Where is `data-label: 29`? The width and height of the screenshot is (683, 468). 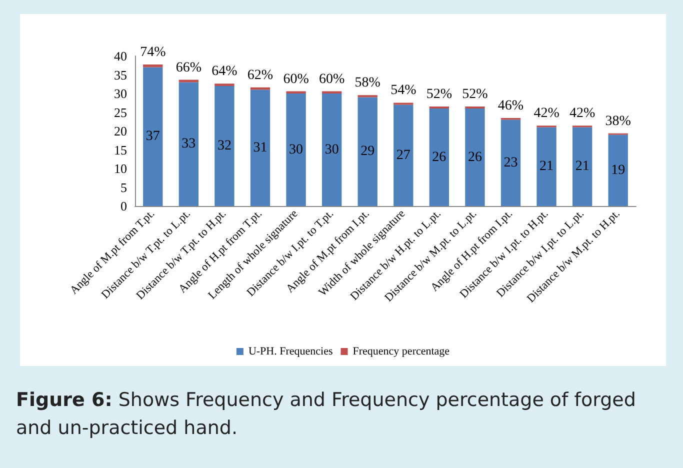 data-label: 29 is located at coordinates (367, 152).